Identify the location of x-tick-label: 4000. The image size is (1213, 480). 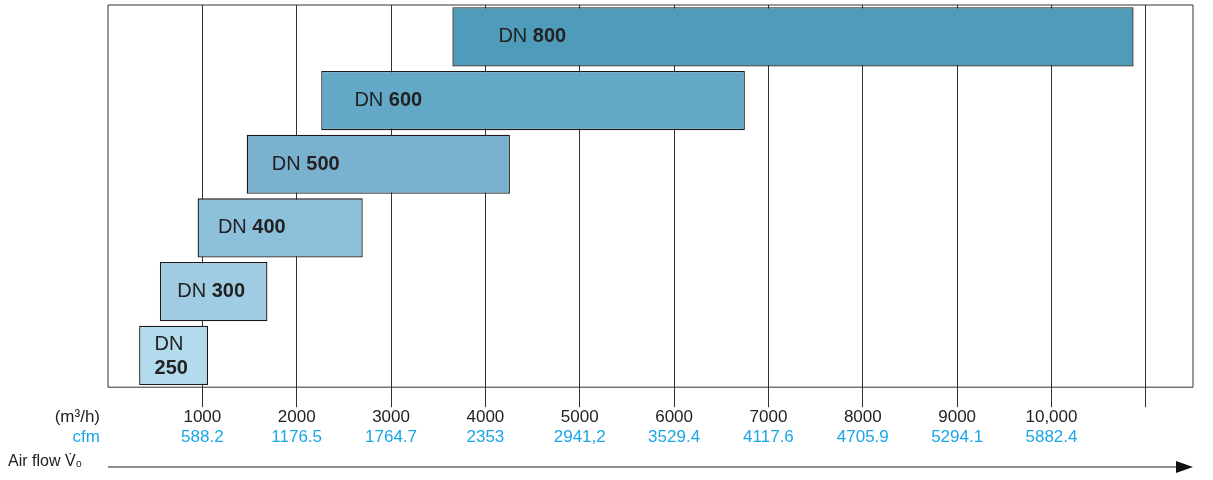
(485, 417).